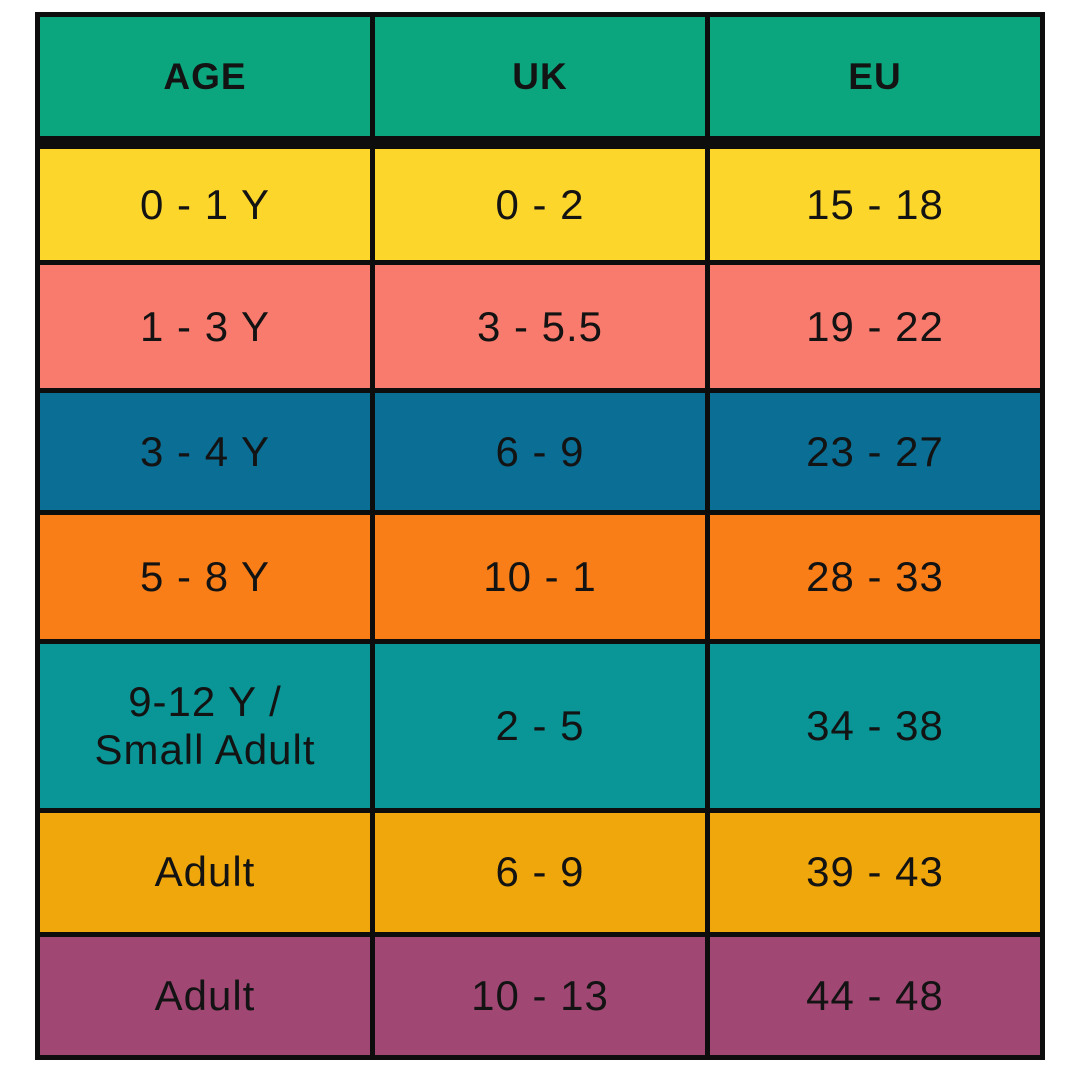 Image resolution: width=1080 pixels, height=1080 pixels. I want to click on col-header-age: AGE, so click(205, 80).